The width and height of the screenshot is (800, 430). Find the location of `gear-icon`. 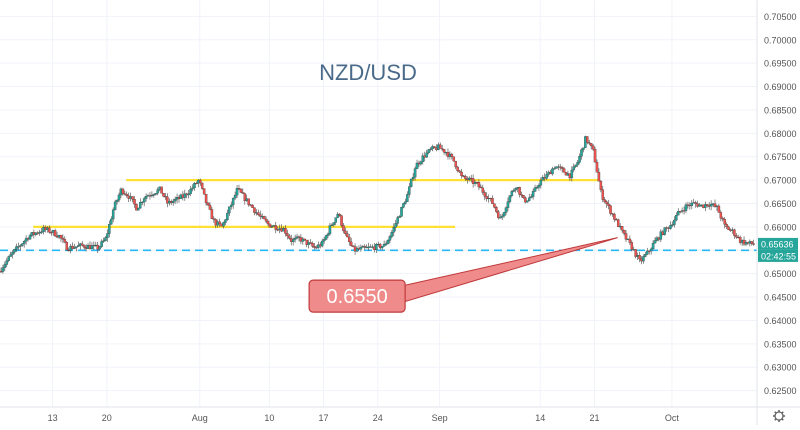

gear-icon is located at coordinates (779, 416).